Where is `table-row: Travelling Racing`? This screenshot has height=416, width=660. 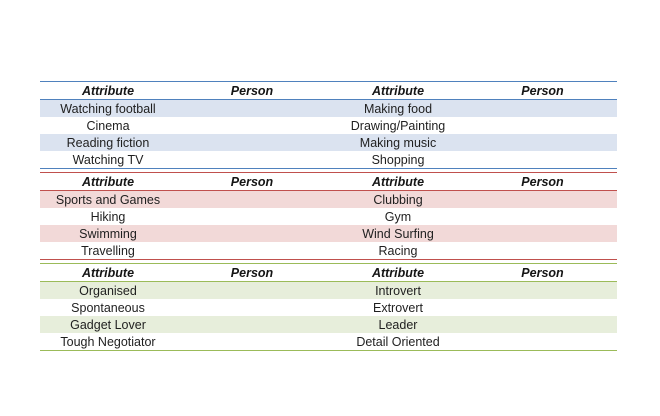 table-row: Travelling Racing is located at coordinates (328, 250).